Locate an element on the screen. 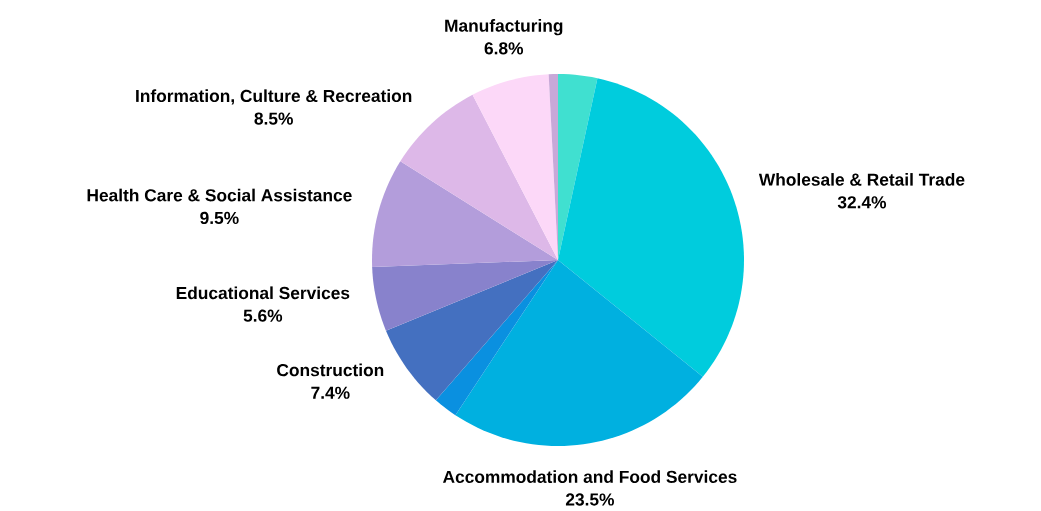  data-label: 9.5% is located at coordinates (219, 218).